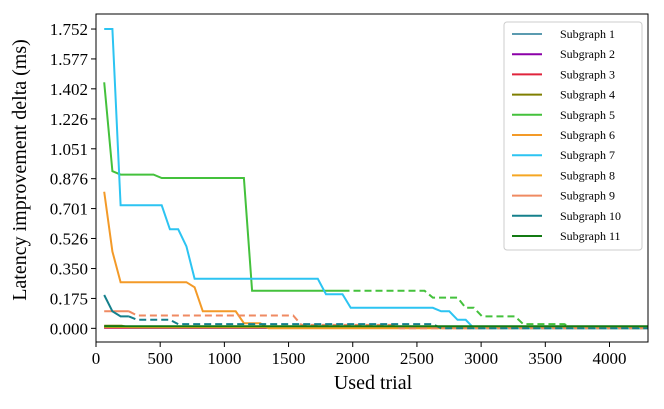 The width and height of the screenshot is (664, 409). Describe the element at coordinates (69, 119) in the screenshot. I see `y-tick-label: 1.226` at that location.